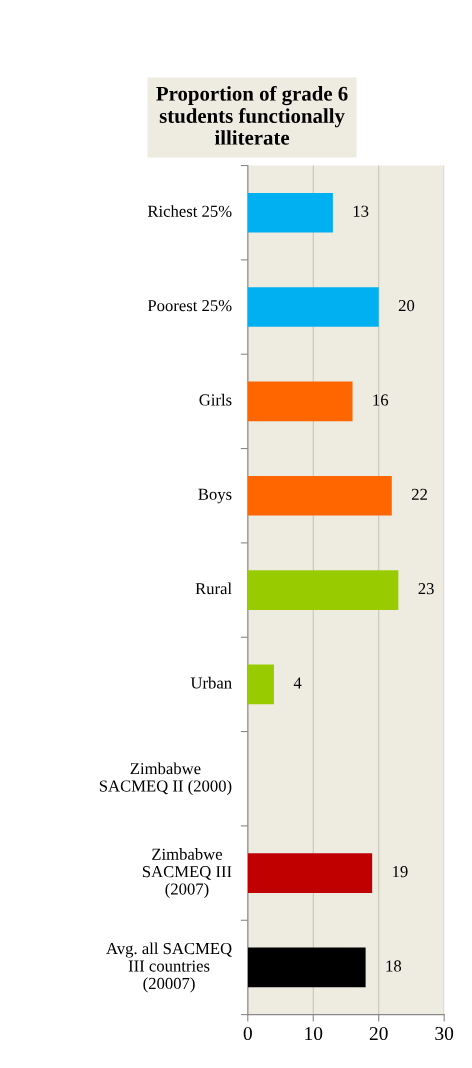 The image size is (472, 1068). Describe the element at coordinates (361, 211) in the screenshot. I see `data-label: 13` at that location.